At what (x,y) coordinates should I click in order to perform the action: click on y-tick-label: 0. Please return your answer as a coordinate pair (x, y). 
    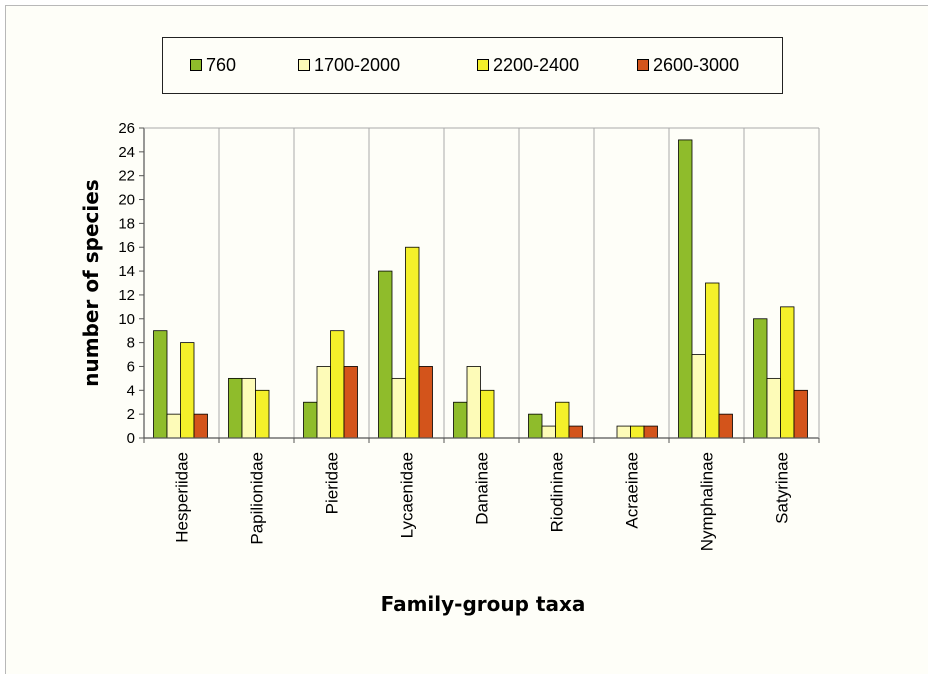
    Looking at the image, I should click on (131, 438).